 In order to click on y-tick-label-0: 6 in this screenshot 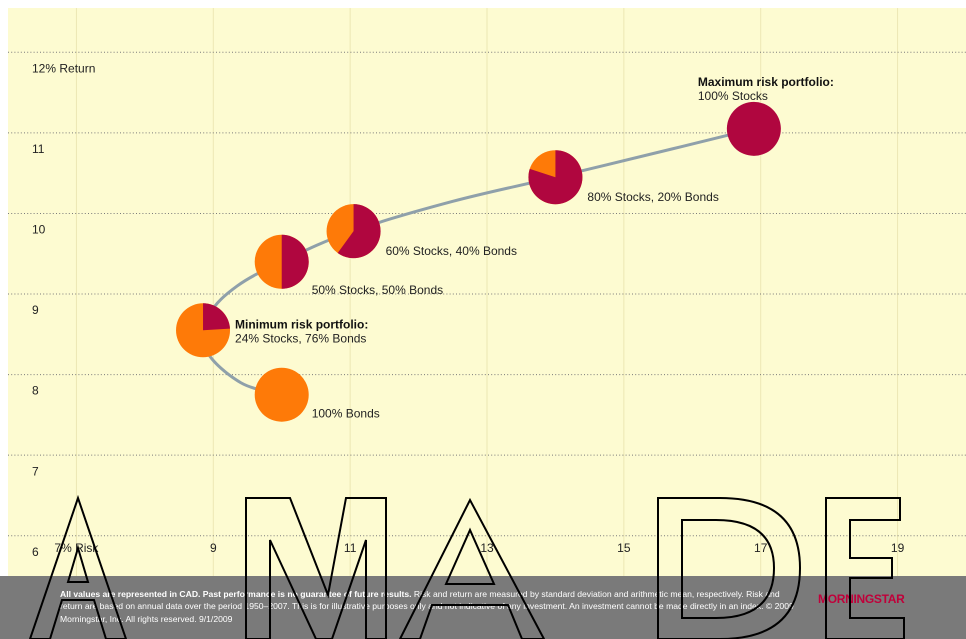, I will do `click(35, 552)`.